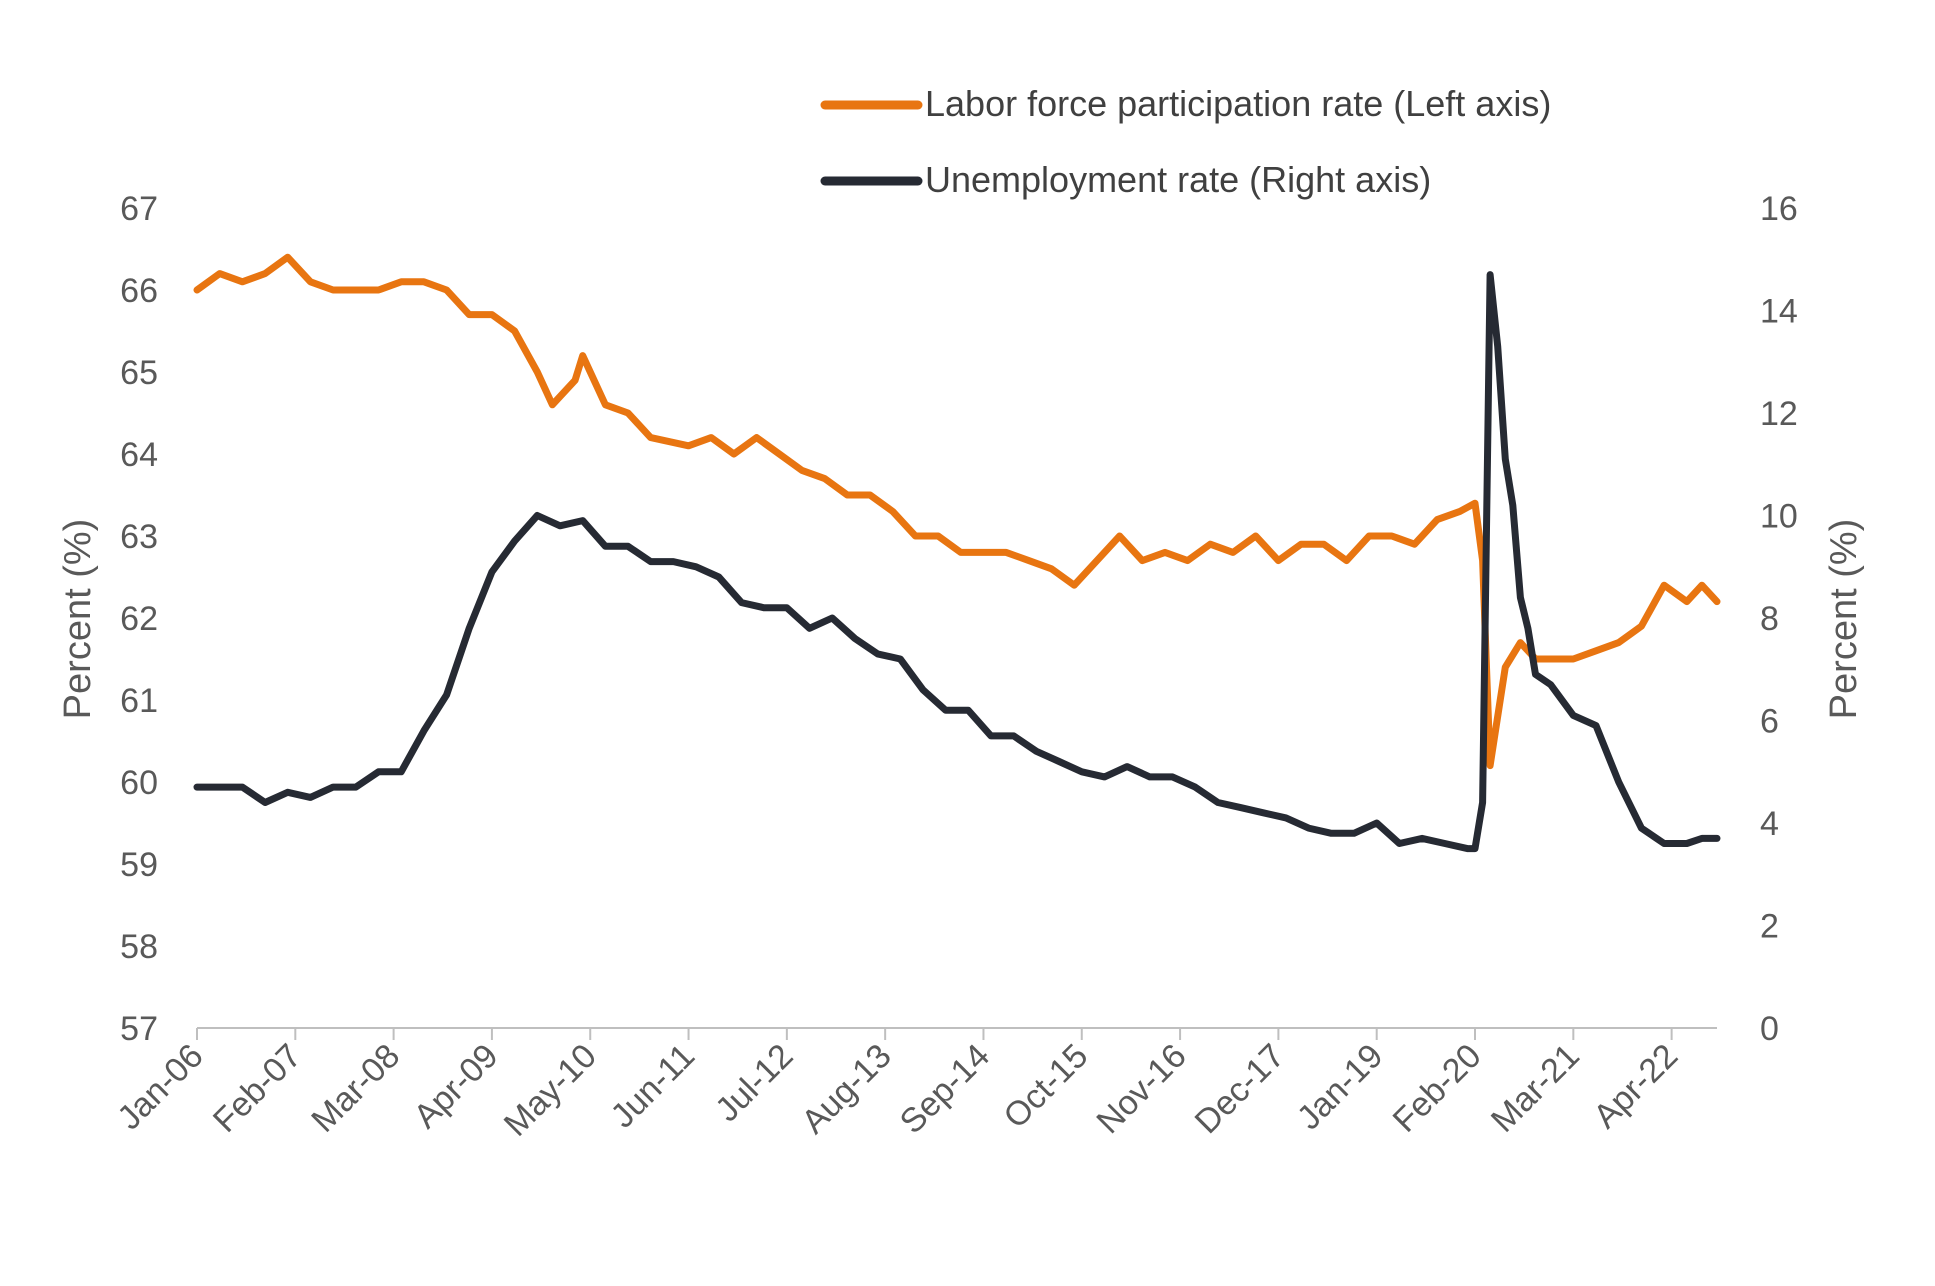 The width and height of the screenshot is (1935, 1286). I want to click on left-tick-label: 62, so click(139, 619).